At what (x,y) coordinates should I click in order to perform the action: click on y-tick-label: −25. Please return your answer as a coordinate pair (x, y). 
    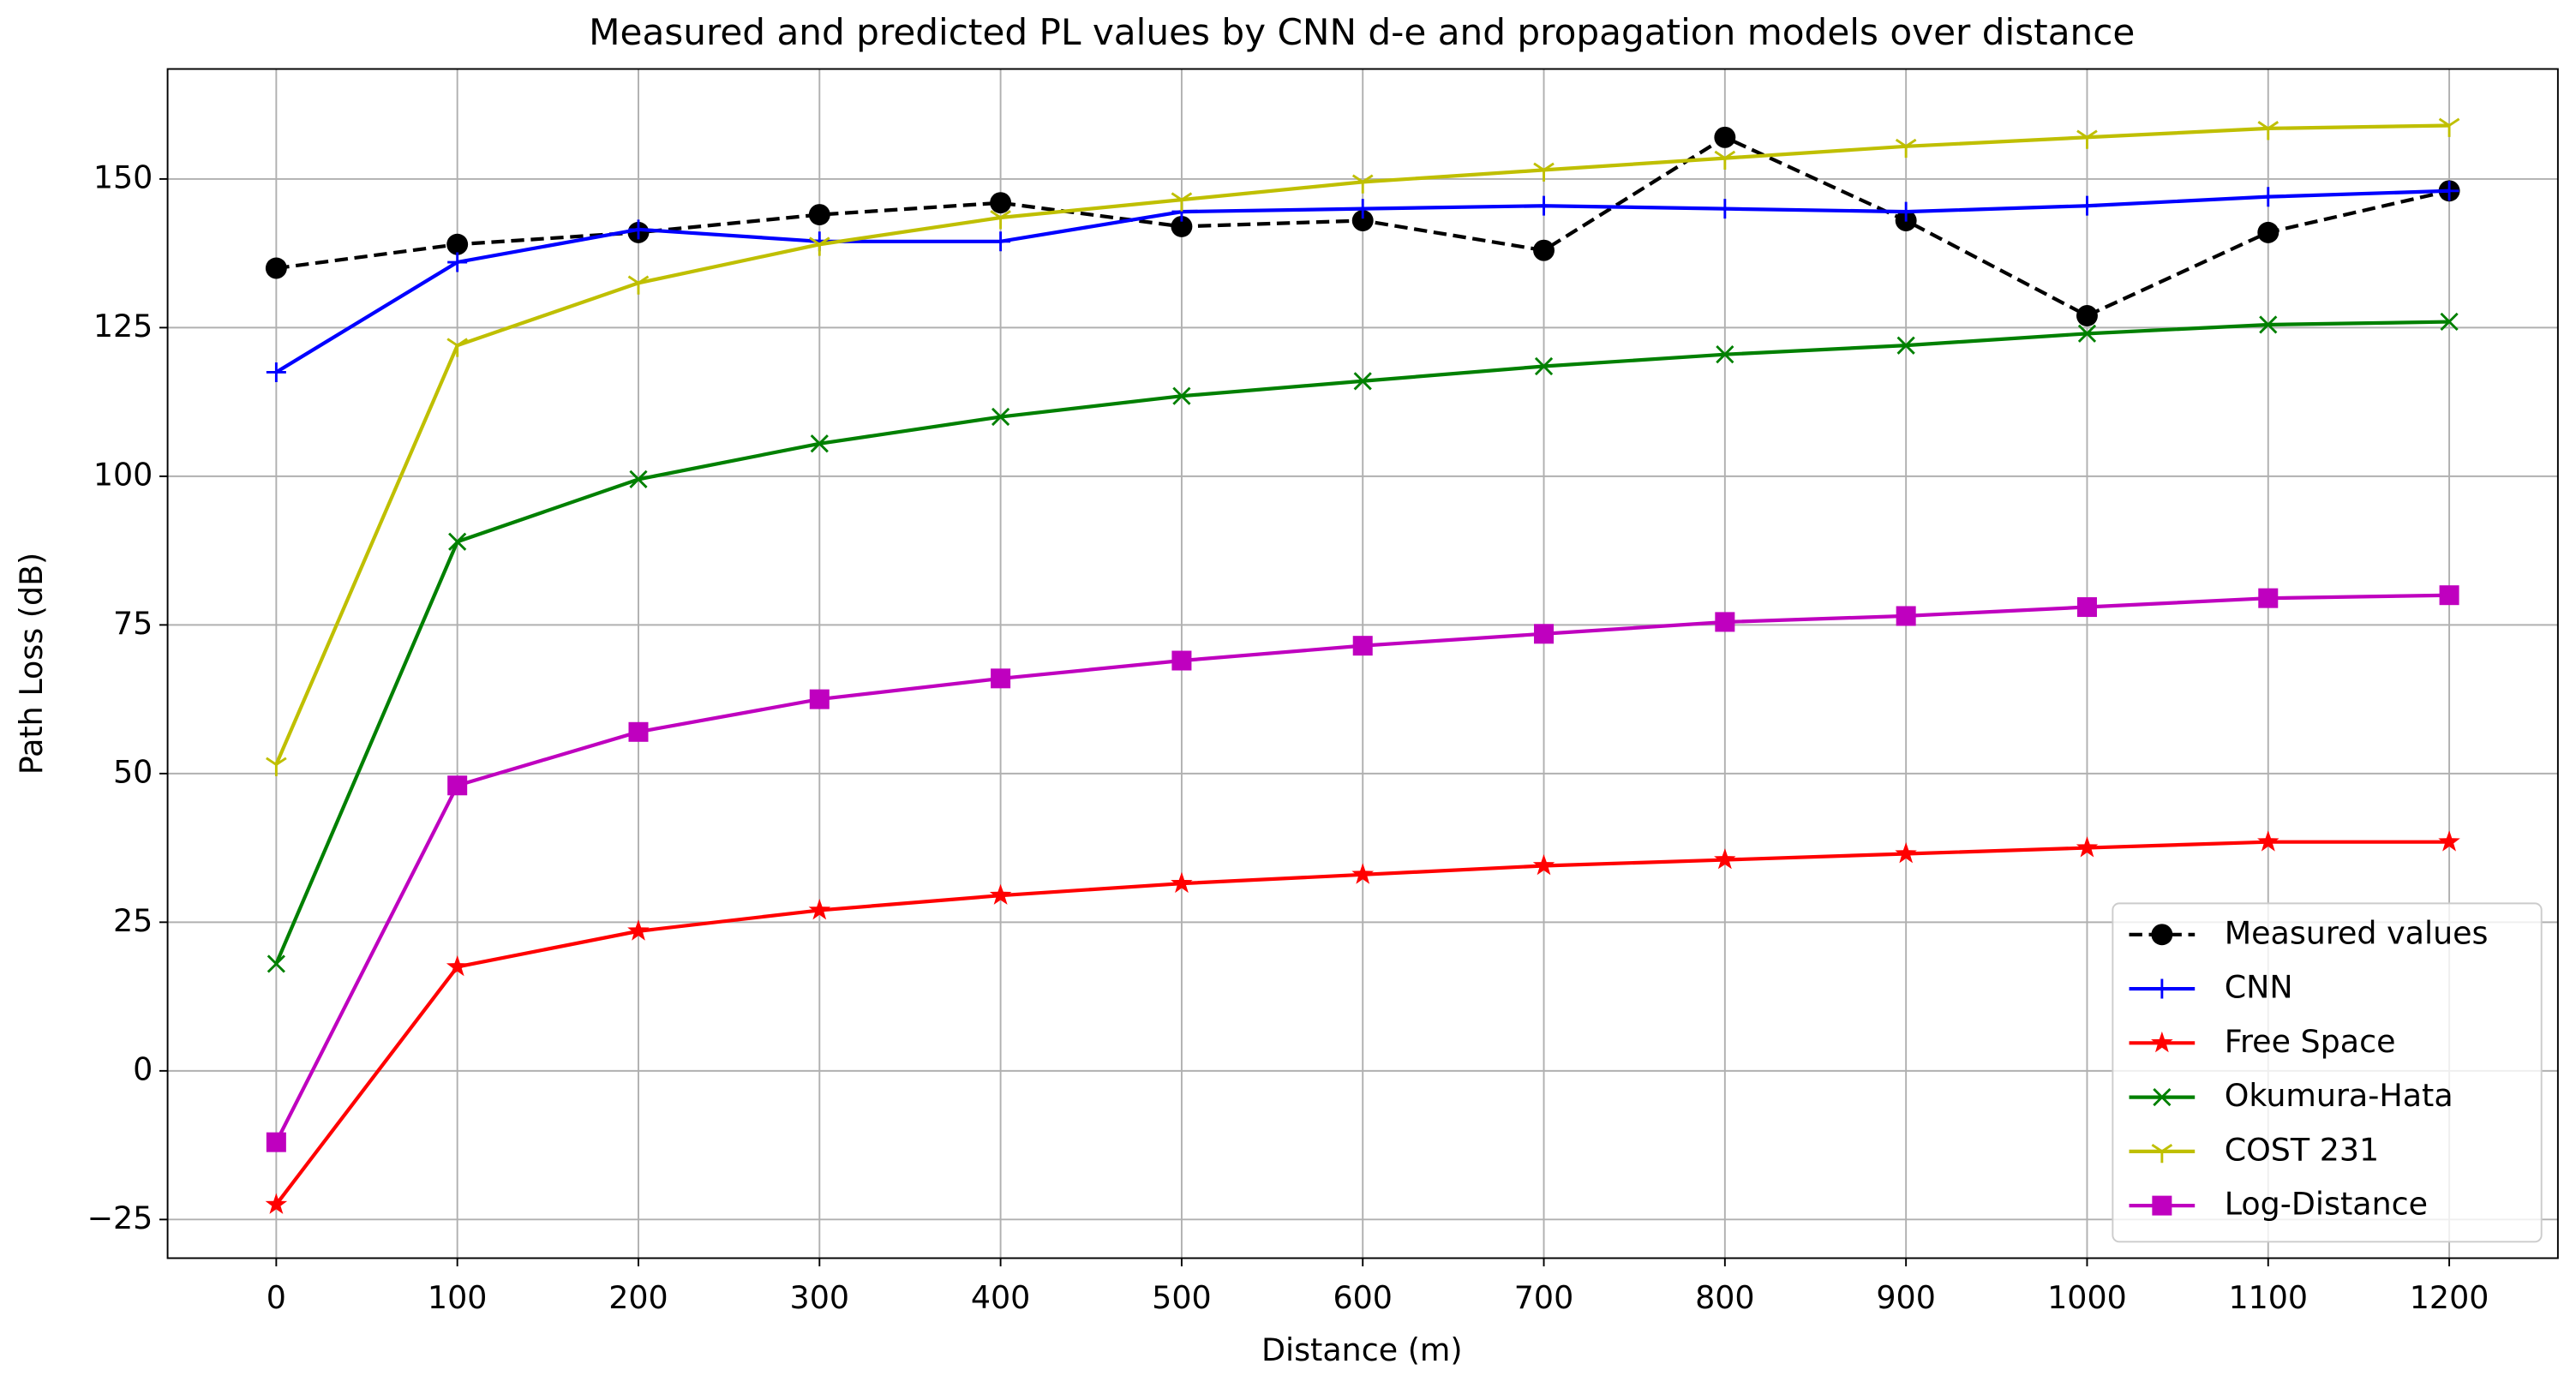
    Looking at the image, I should click on (120, 1218).